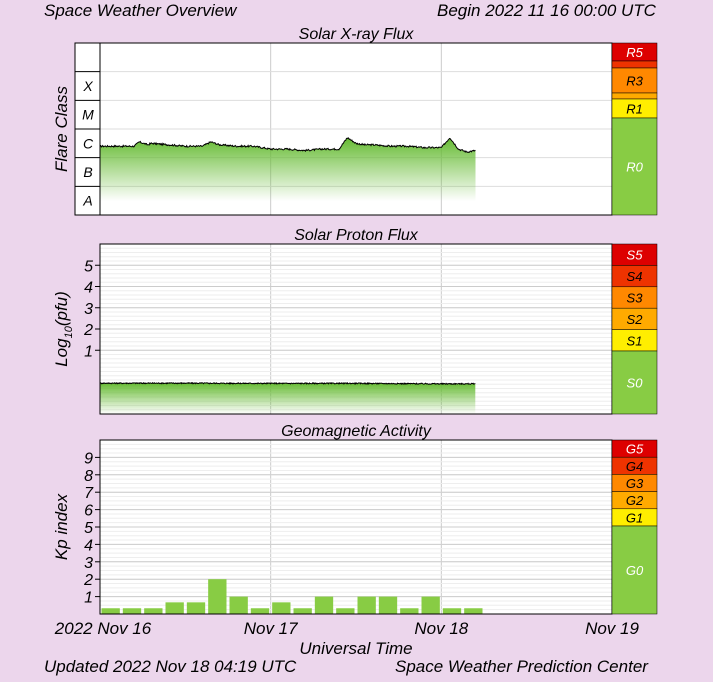 This screenshot has height=682, width=713. What do you see at coordinates (88, 476) in the screenshot?
I see `y-tick-label: 8` at bounding box center [88, 476].